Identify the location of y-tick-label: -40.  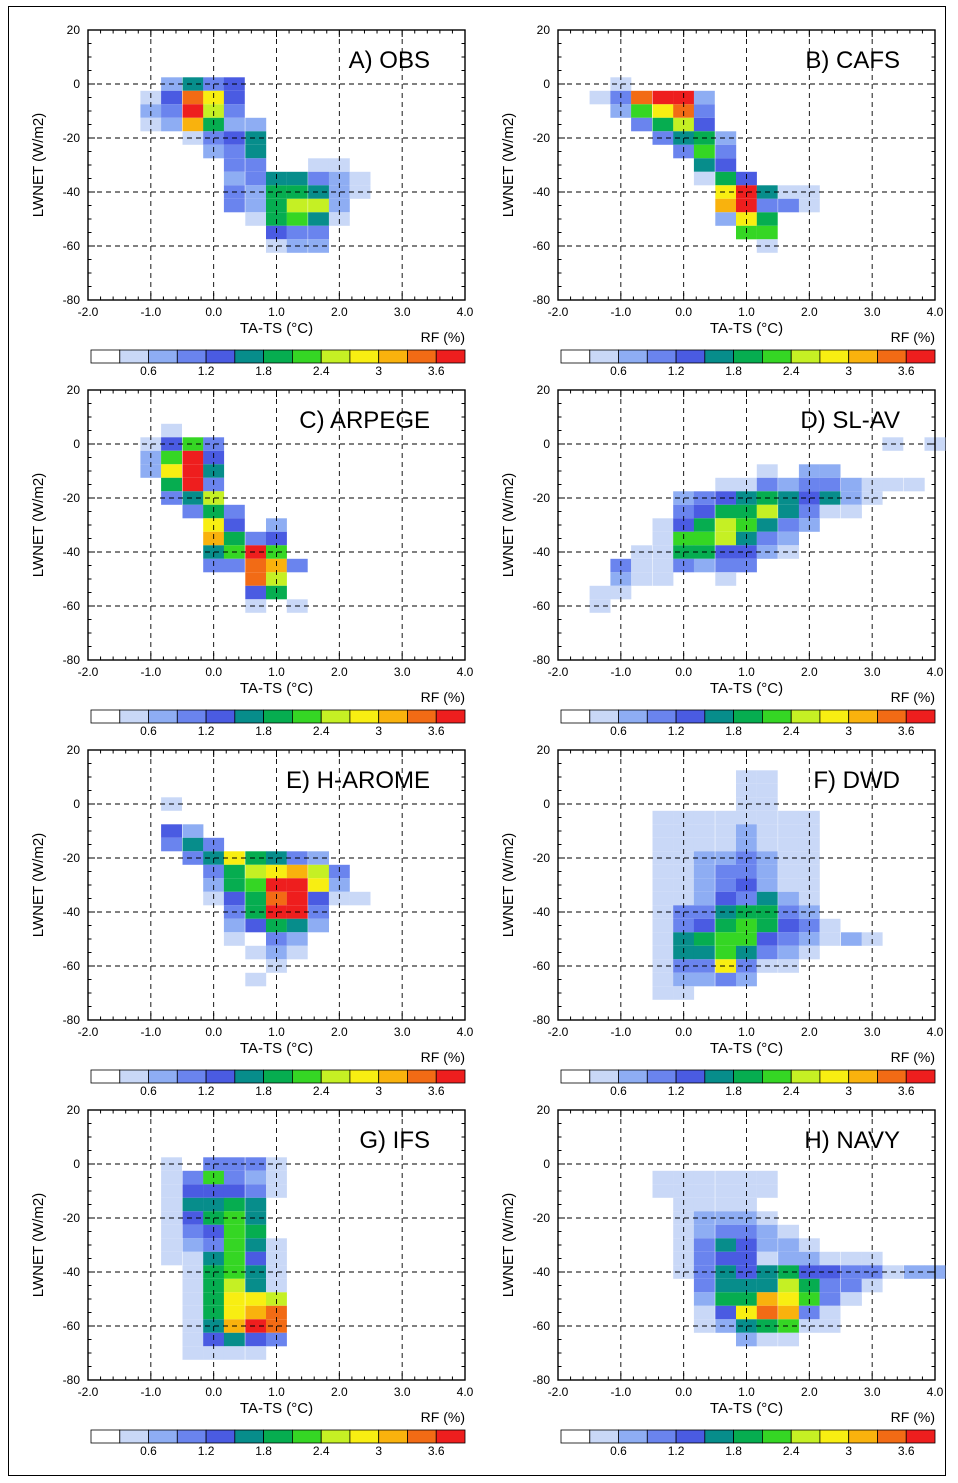
(72, 552).